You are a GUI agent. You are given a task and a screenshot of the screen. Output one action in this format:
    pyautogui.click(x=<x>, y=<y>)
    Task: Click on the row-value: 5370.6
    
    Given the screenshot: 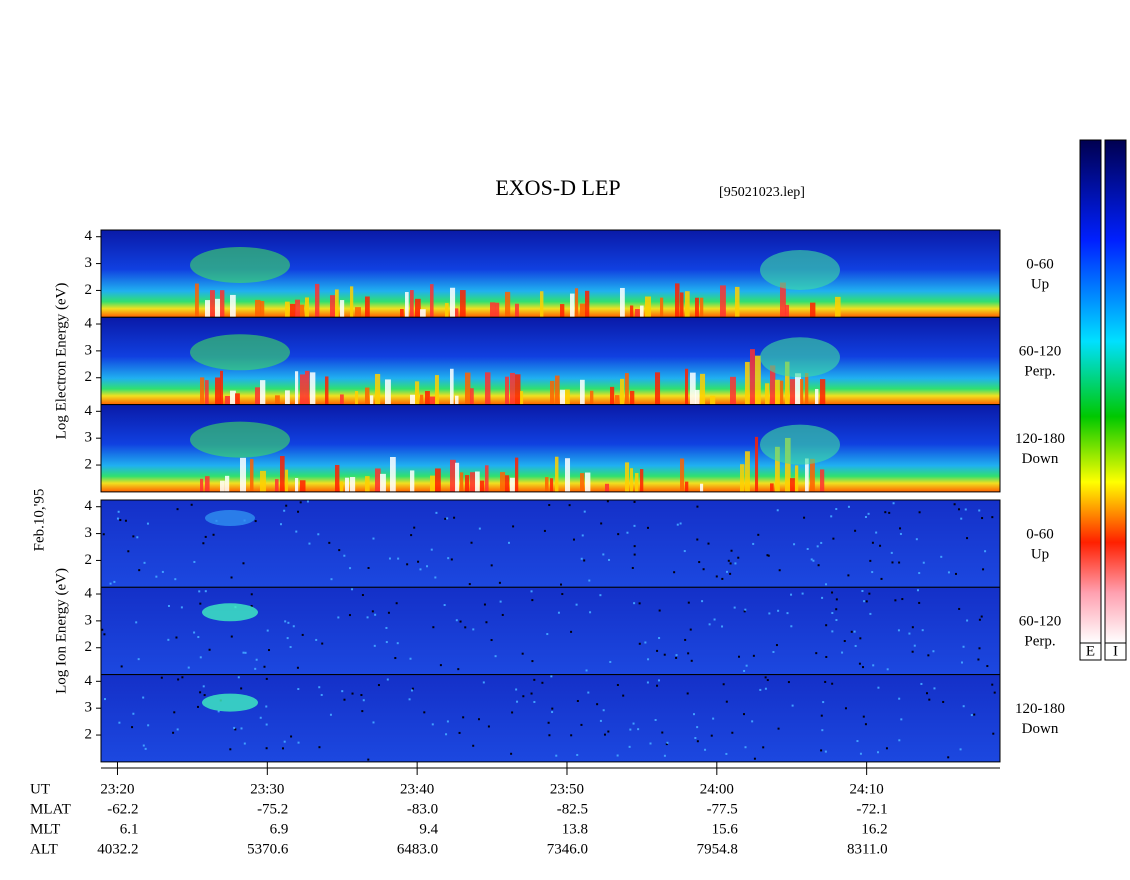 What is the action you would take?
    pyautogui.click(x=268, y=849)
    